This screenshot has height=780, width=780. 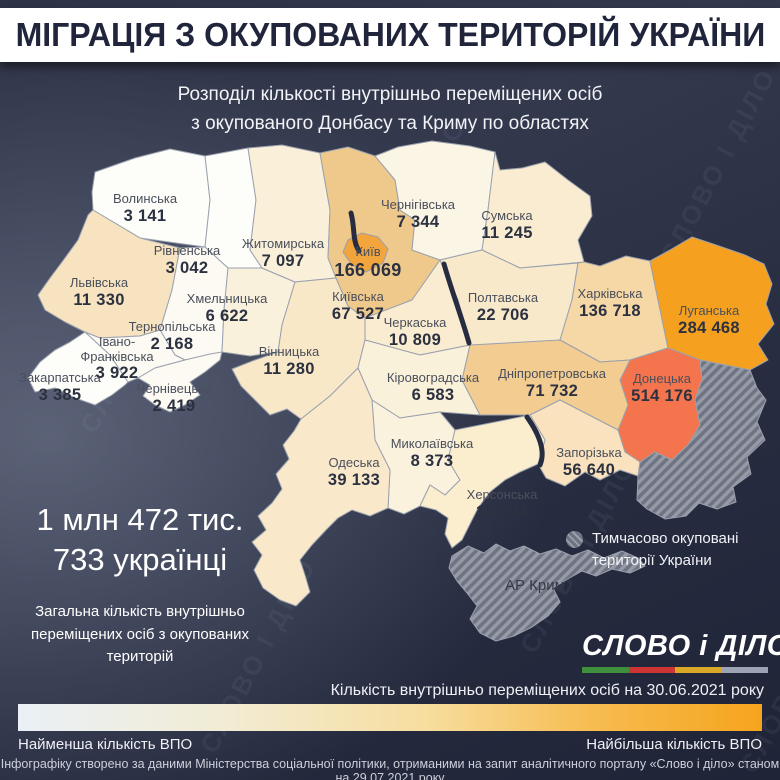 I want to click on region-label-kyivska: Київська 67 527, so click(x=358, y=306).